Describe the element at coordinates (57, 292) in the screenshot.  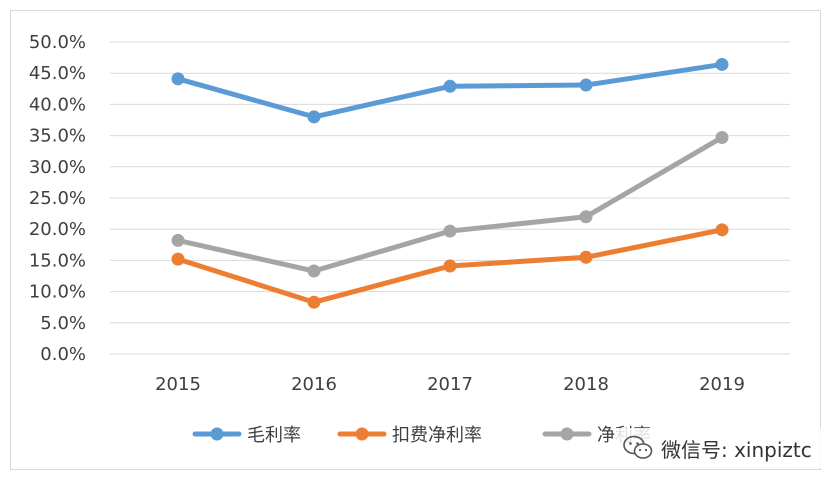
I see `y-tick-label: 10.0%` at that location.